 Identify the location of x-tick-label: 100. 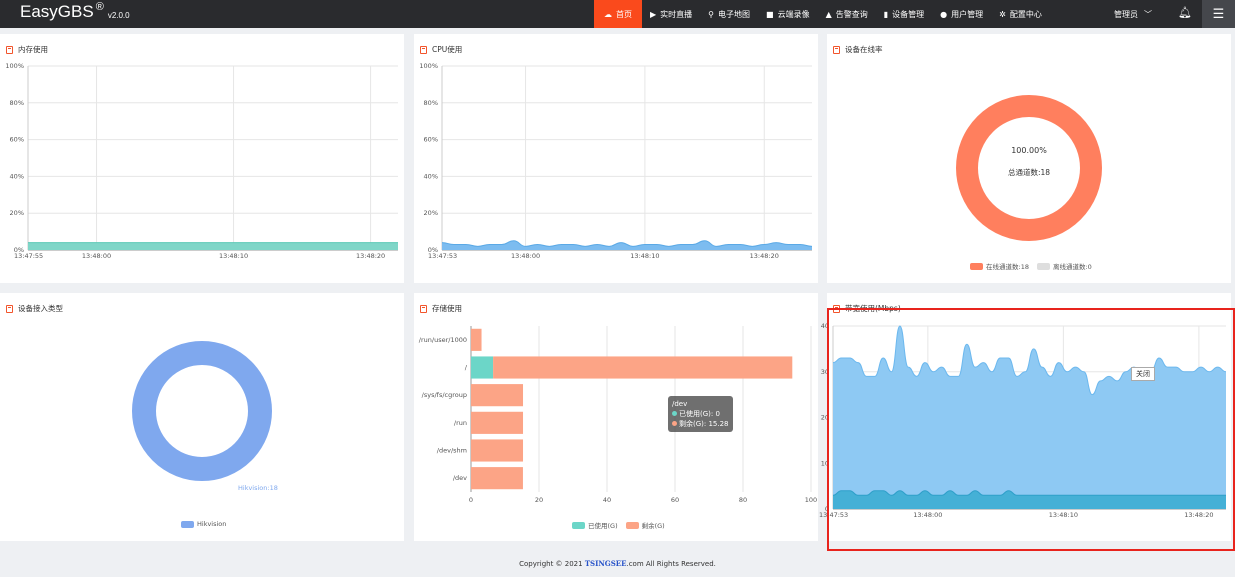
(811, 500).